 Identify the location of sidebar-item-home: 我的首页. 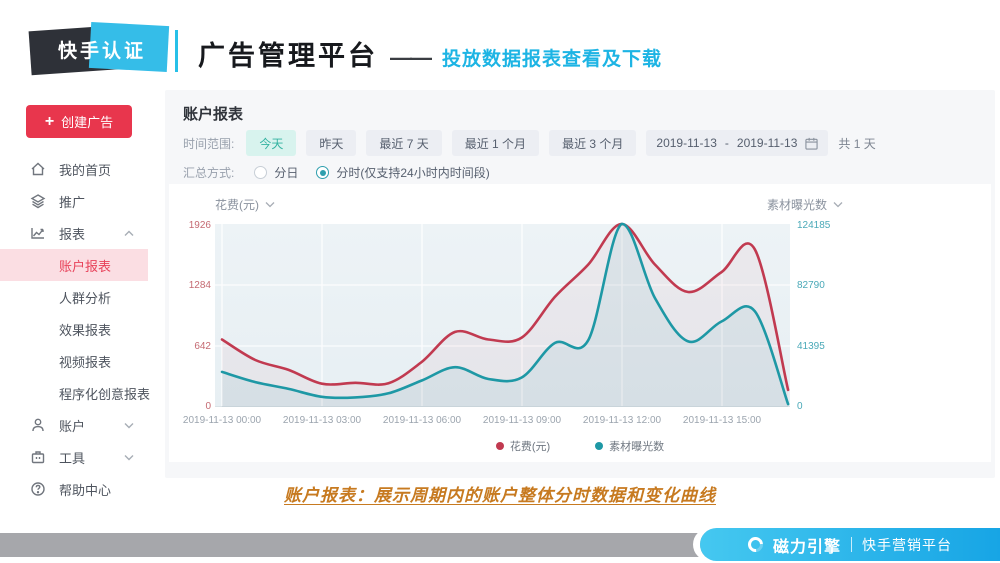
(80, 169).